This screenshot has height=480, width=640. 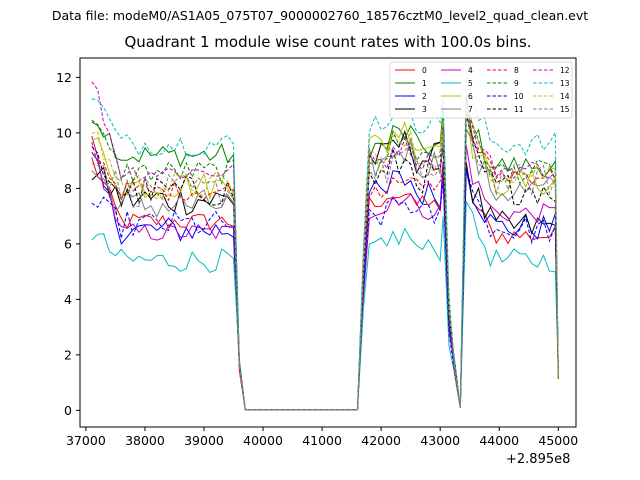 I want to click on legend-label-7: 7, so click(x=470, y=109).